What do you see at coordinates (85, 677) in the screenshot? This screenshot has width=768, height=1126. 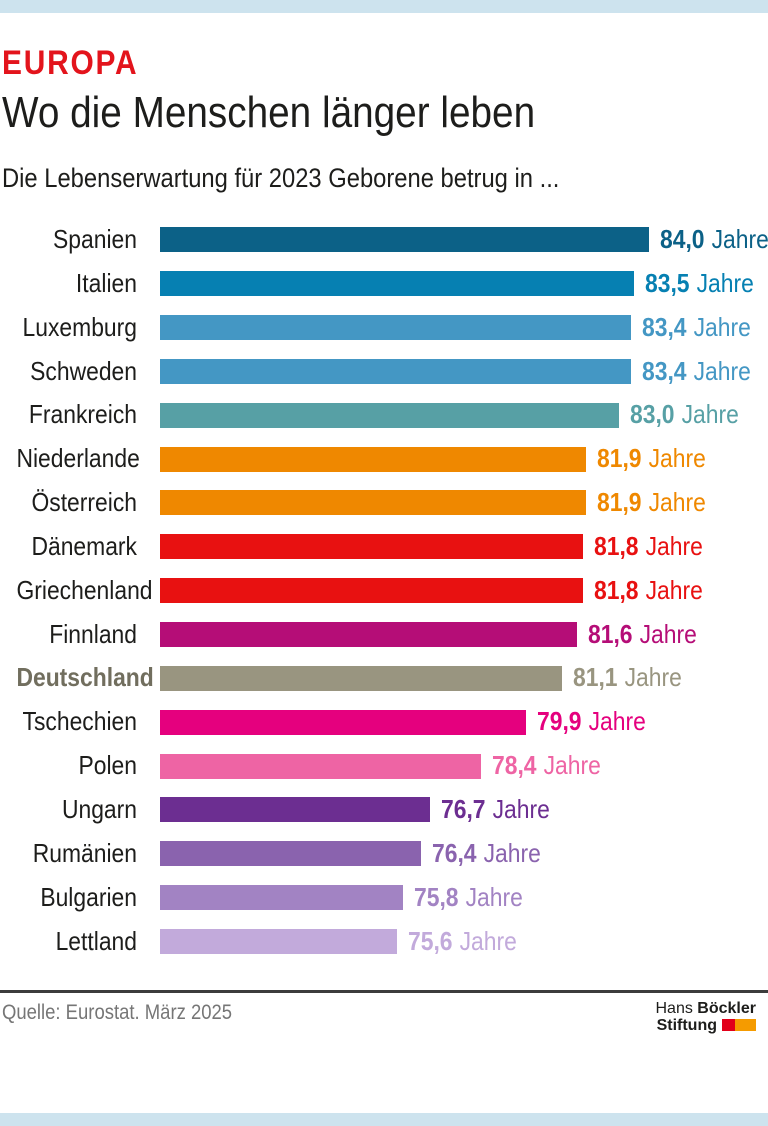 I see `country-label: Deutschland` at bounding box center [85, 677].